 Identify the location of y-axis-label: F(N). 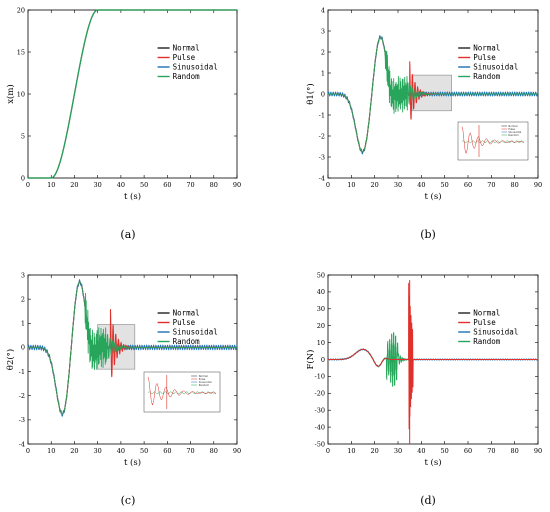
(310, 360).